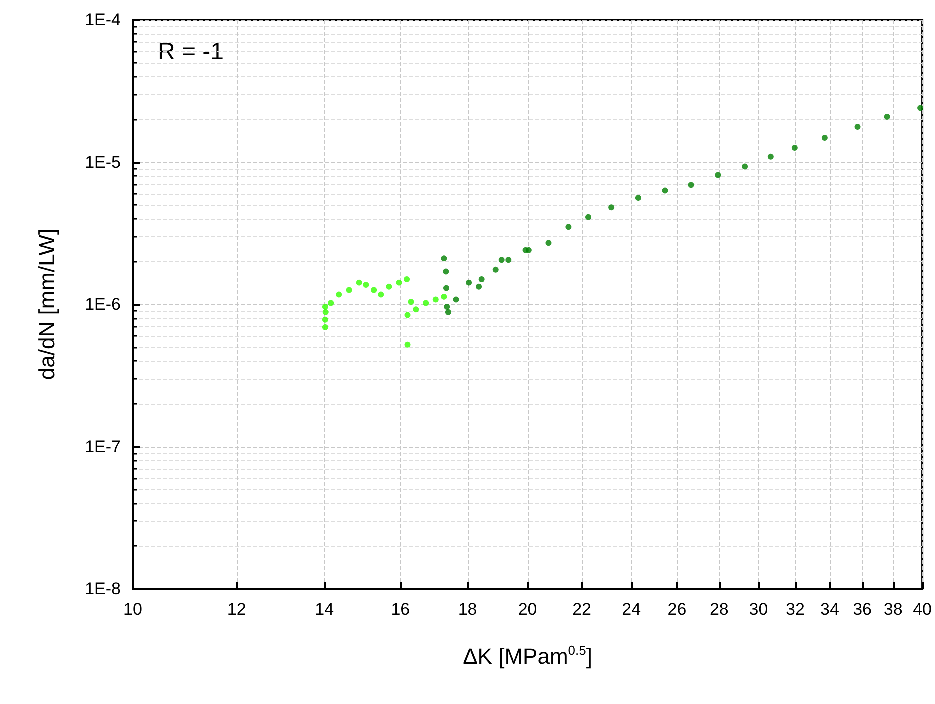 The image size is (935, 704). What do you see at coordinates (468, 609) in the screenshot?
I see `x-tick-label: 18` at bounding box center [468, 609].